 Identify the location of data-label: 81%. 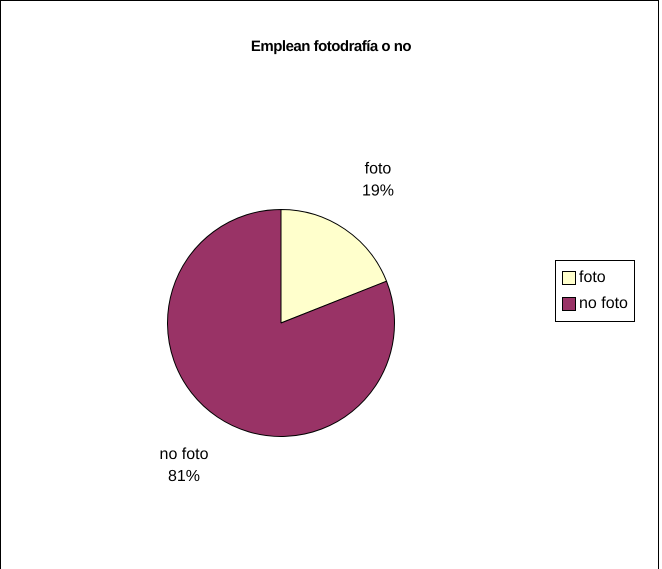
(184, 477).